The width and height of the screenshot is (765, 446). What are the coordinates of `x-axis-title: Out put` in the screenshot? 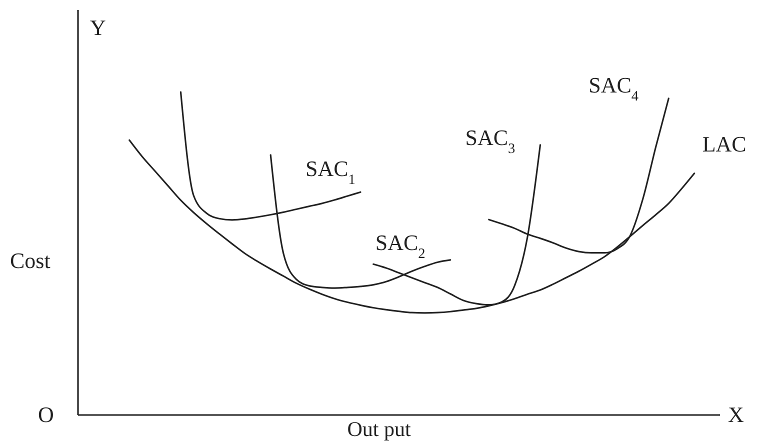 It's located at (379, 429).